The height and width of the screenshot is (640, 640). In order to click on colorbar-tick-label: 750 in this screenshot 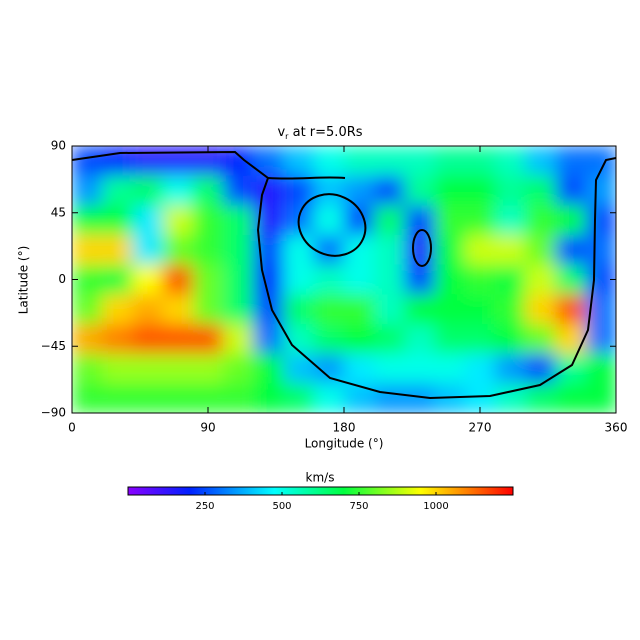, I will do `click(358, 506)`.